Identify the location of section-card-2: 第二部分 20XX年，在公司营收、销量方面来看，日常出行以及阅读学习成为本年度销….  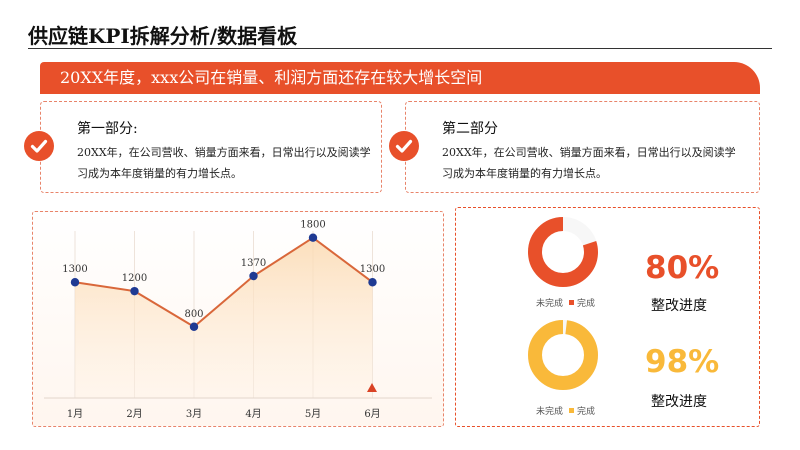
(582, 147).